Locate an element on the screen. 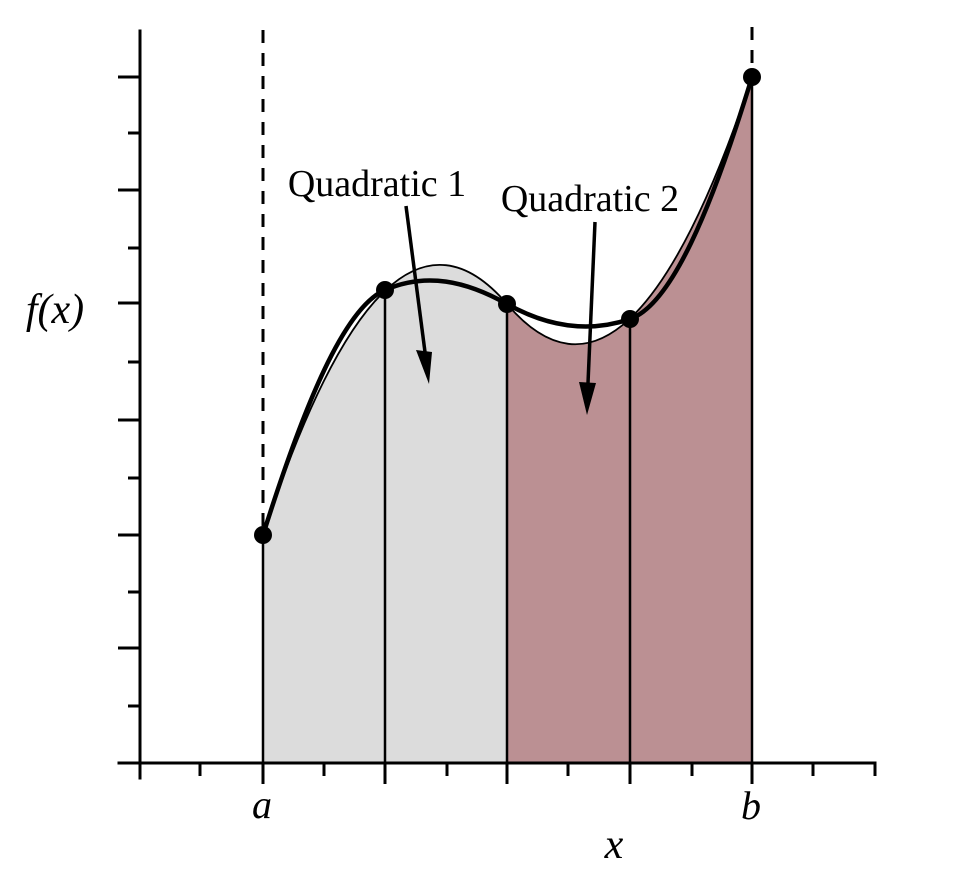  bound-a-label: a is located at coordinates (262, 804).